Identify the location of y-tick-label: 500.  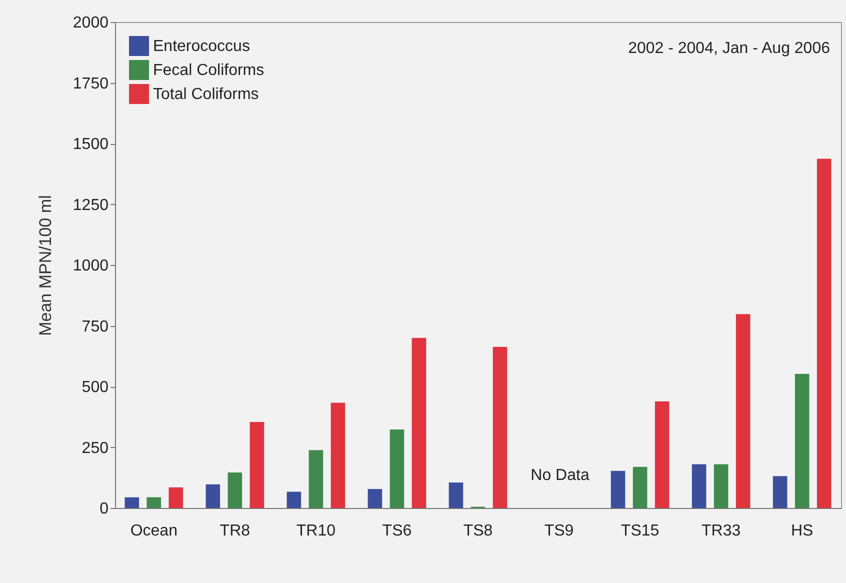
(95, 387).